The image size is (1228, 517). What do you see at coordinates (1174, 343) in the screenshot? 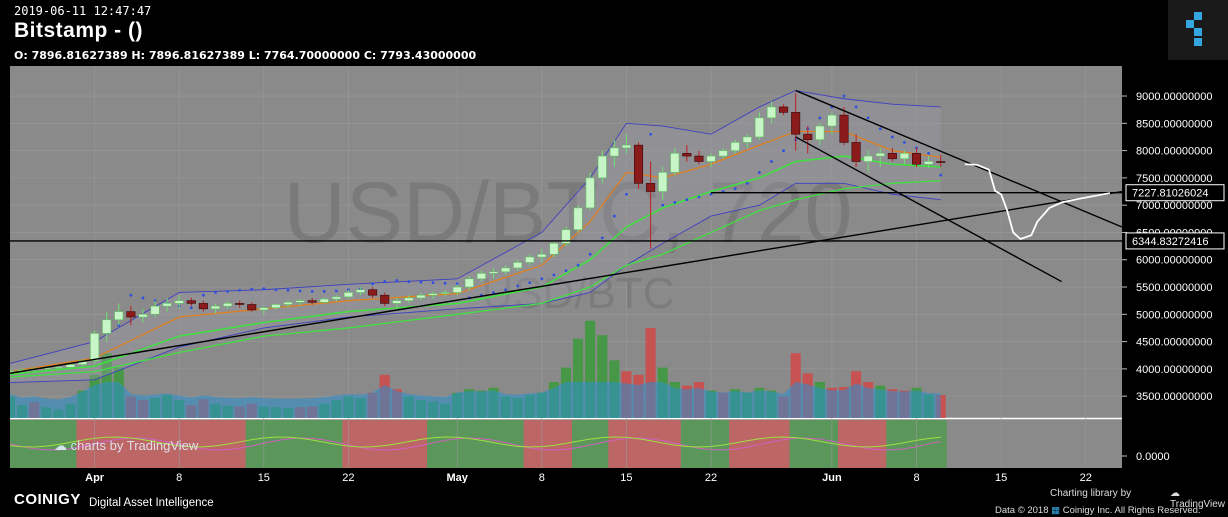
I see `y-tick-label: 4500.00000000` at bounding box center [1174, 343].